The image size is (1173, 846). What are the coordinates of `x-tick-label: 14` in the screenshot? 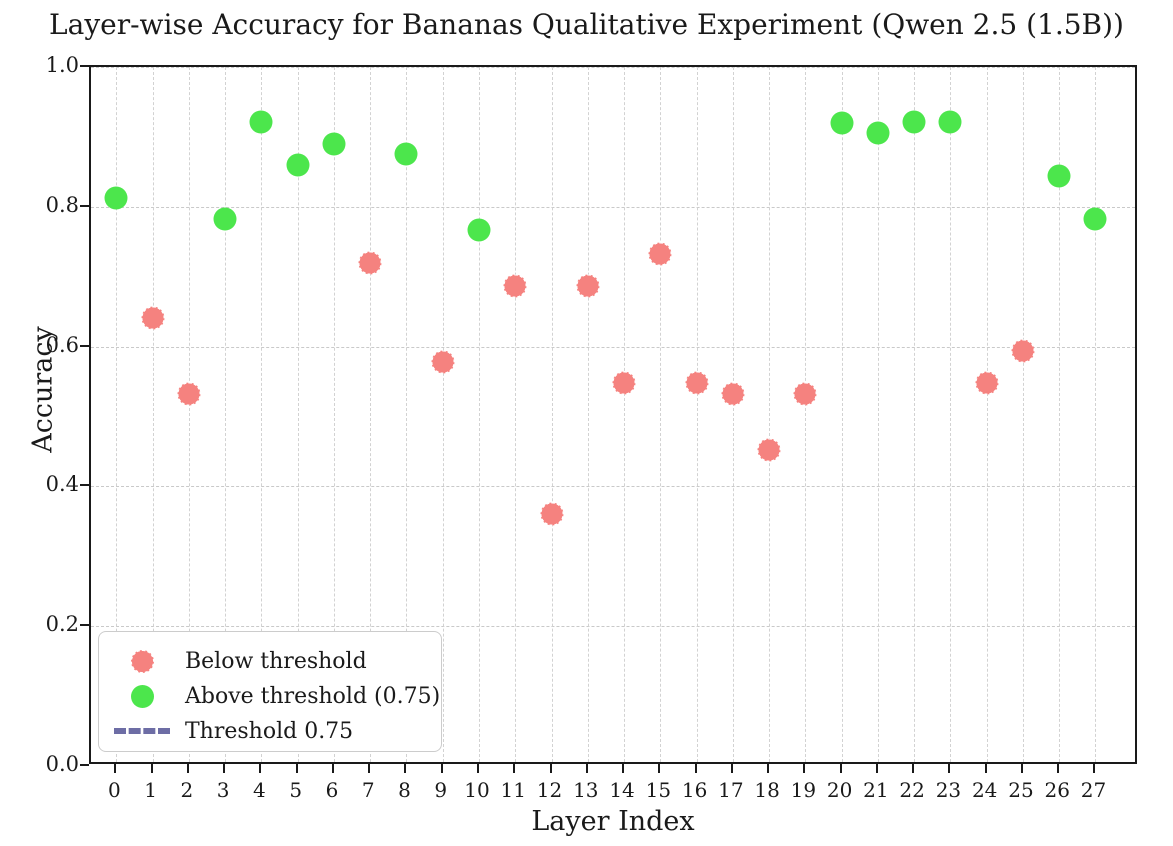 It's located at (622, 790).